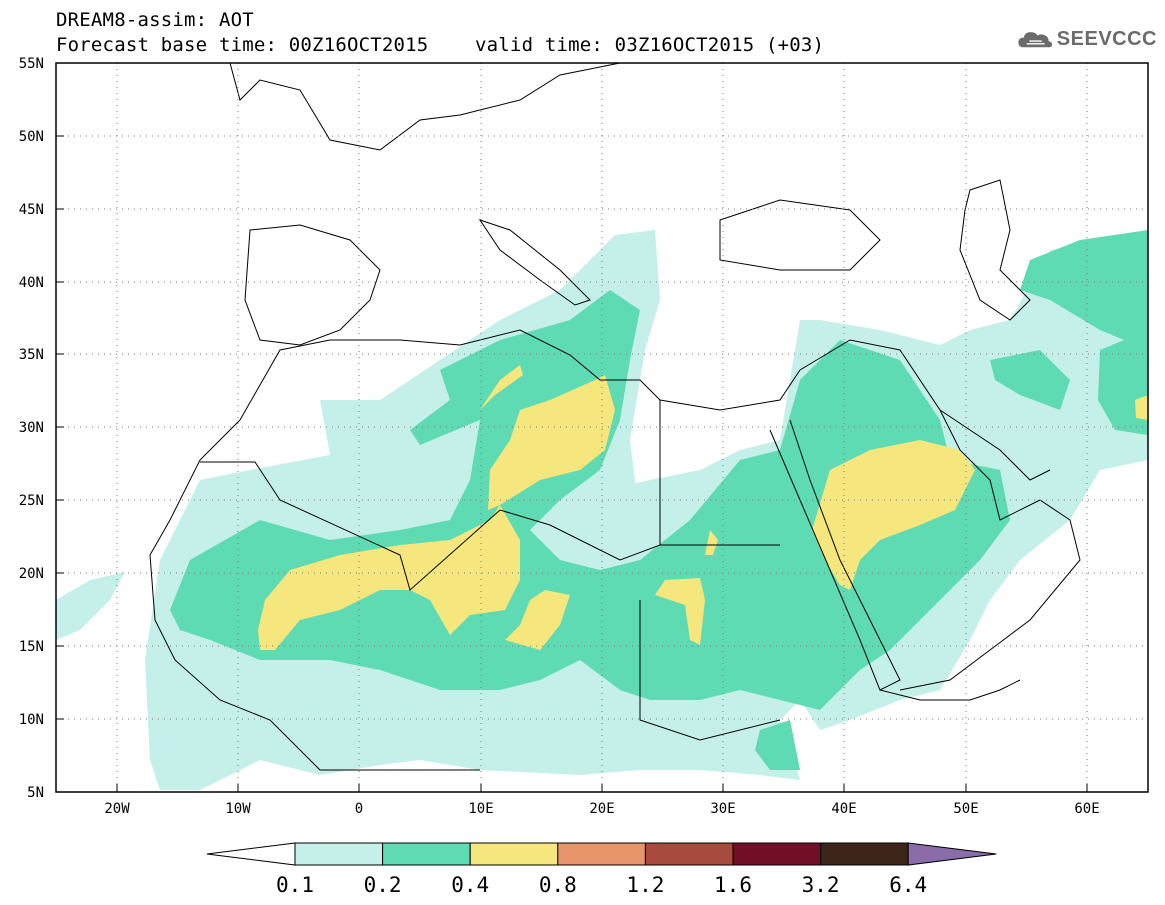 The image size is (1165, 905). I want to click on colorbar-level-label: 0.2, so click(383, 885).